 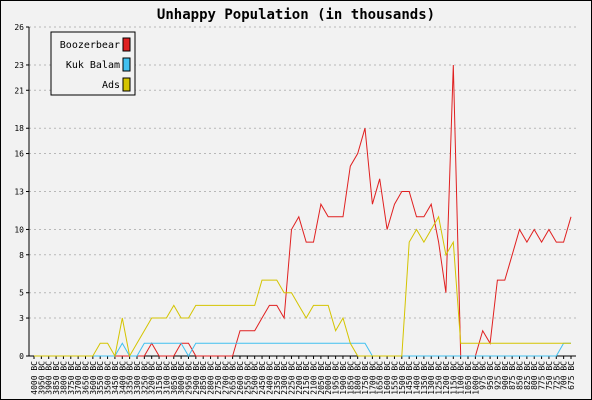 What do you see at coordinates (468, 378) in the screenshot?
I see `x-tick-label: 1050 BC` at bounding box center [468, 378].